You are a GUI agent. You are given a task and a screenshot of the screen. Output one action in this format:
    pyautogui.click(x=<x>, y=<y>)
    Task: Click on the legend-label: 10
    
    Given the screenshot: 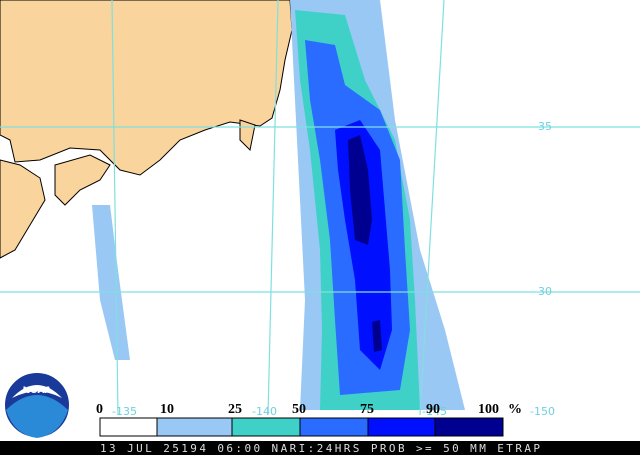 What is the action you would take?
    pyautogui.click(x=167, y=409)
    